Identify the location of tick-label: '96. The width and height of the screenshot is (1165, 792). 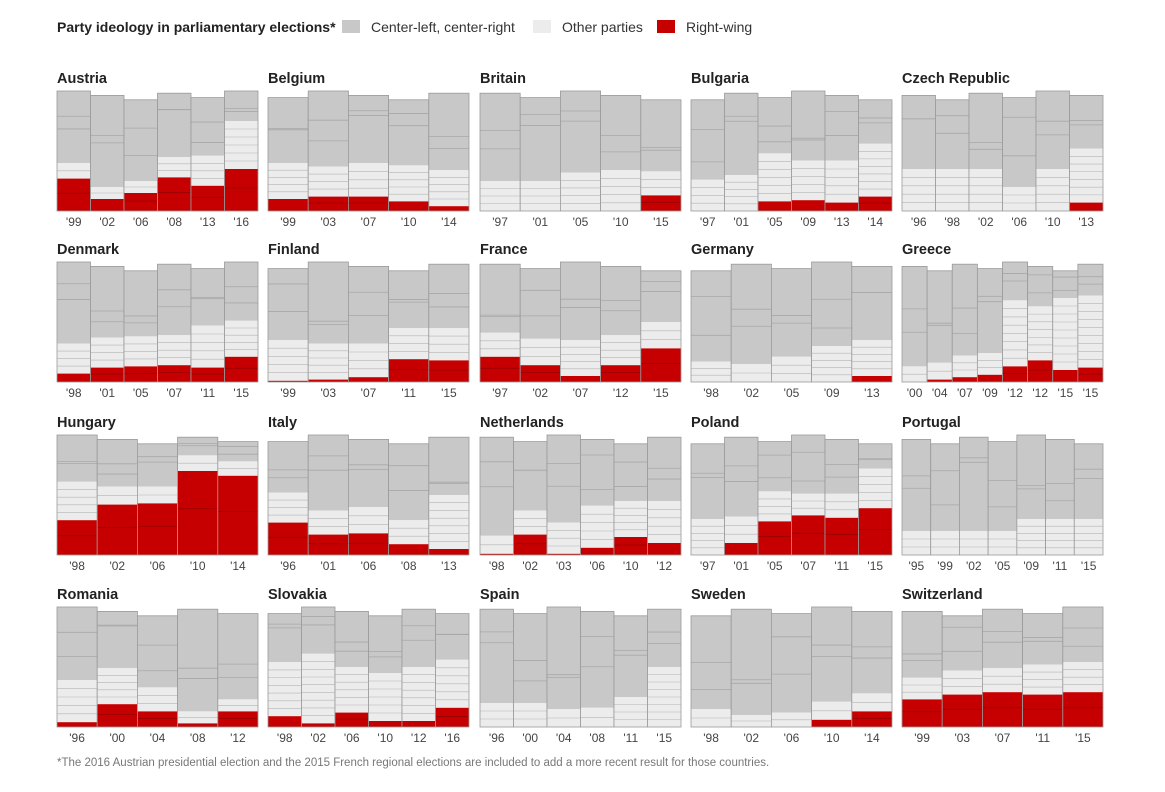
(77, 738).